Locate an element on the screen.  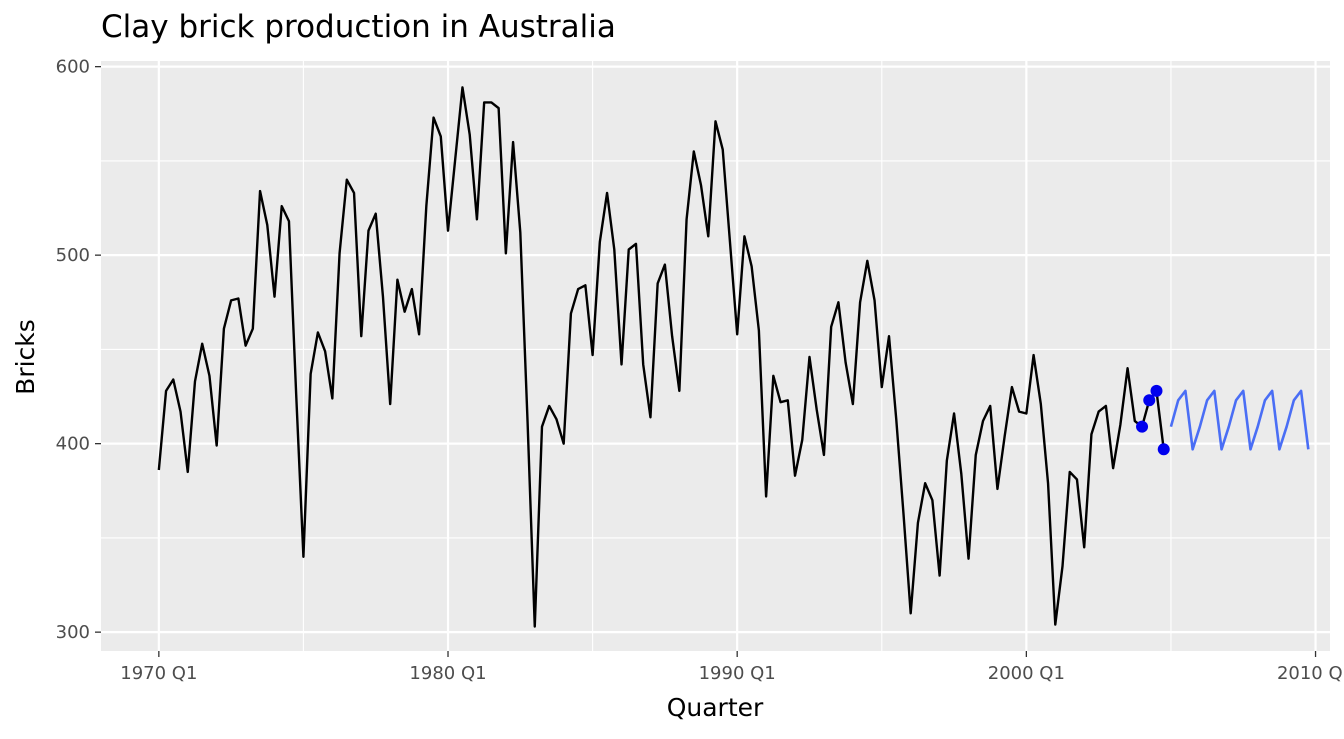
x-axis: 1970 Q1 1980 Q1 1990 Q1 2000 Q1 2010 Q1 is located at coordinates (732, 667).